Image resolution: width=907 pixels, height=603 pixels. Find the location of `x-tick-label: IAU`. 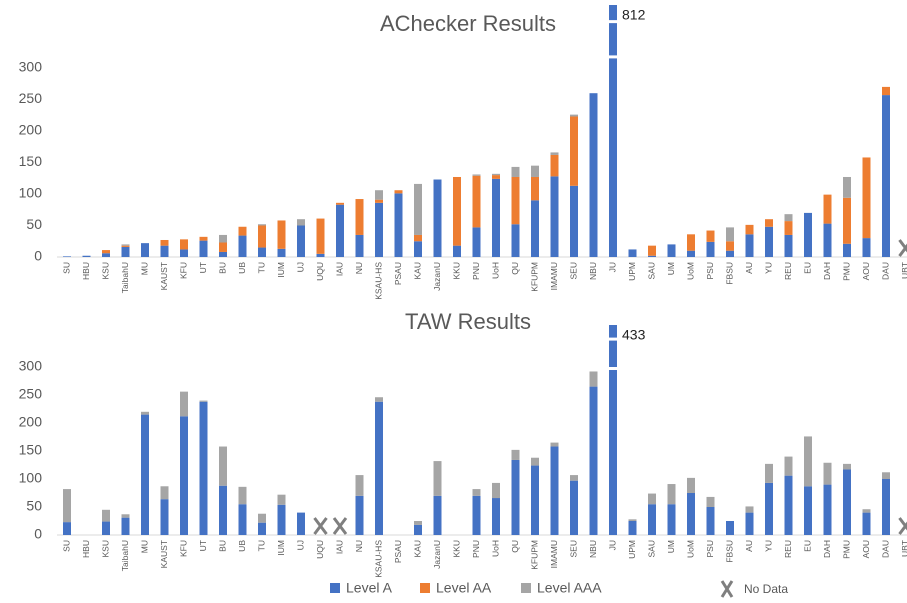

x-tick-label: IAU is located at coordinates (339, 269).